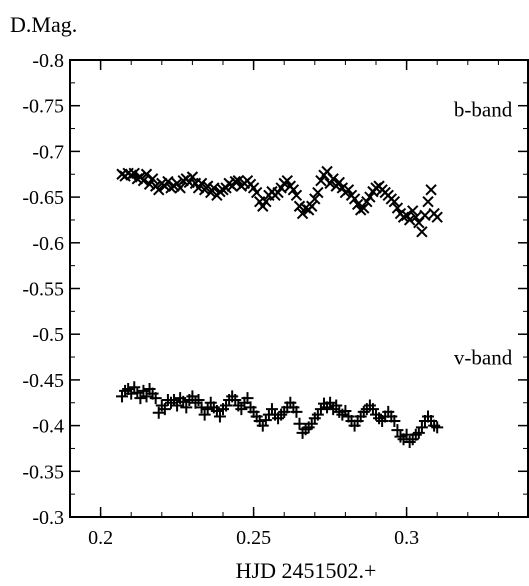 The height and width of the screenshot is (586, 529). What do you see at coordinates (306, 570) in the screenshot?
I see `x-axis-label: HJD 2451502.+` at bounding box center [306, 570].